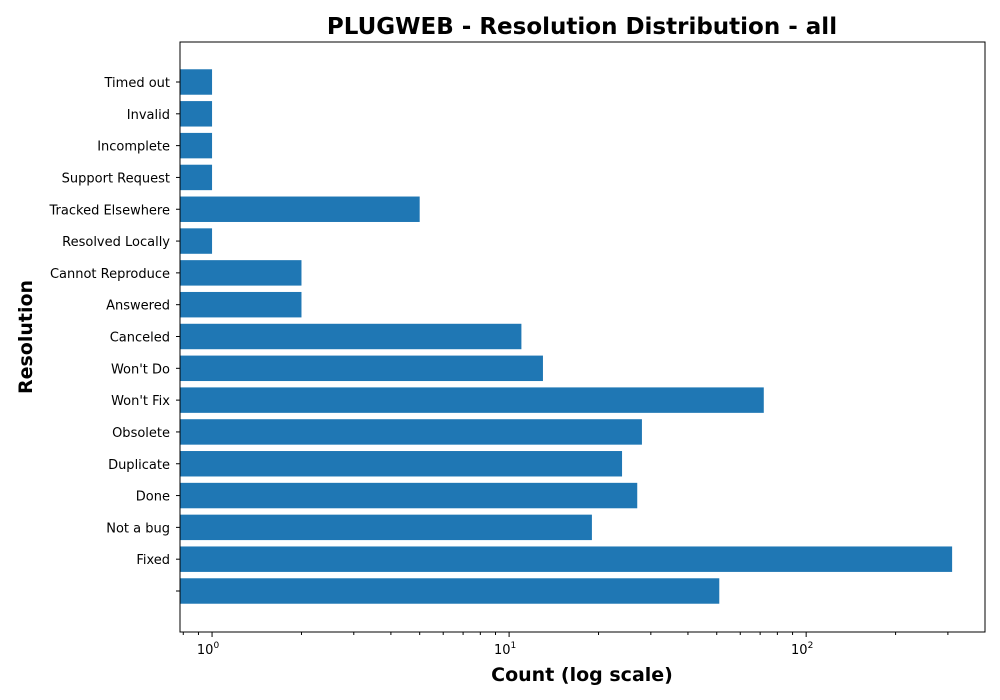 The image size is (1000, 700). I want to click on y-tick-label: Invalid, so click(148, 115).